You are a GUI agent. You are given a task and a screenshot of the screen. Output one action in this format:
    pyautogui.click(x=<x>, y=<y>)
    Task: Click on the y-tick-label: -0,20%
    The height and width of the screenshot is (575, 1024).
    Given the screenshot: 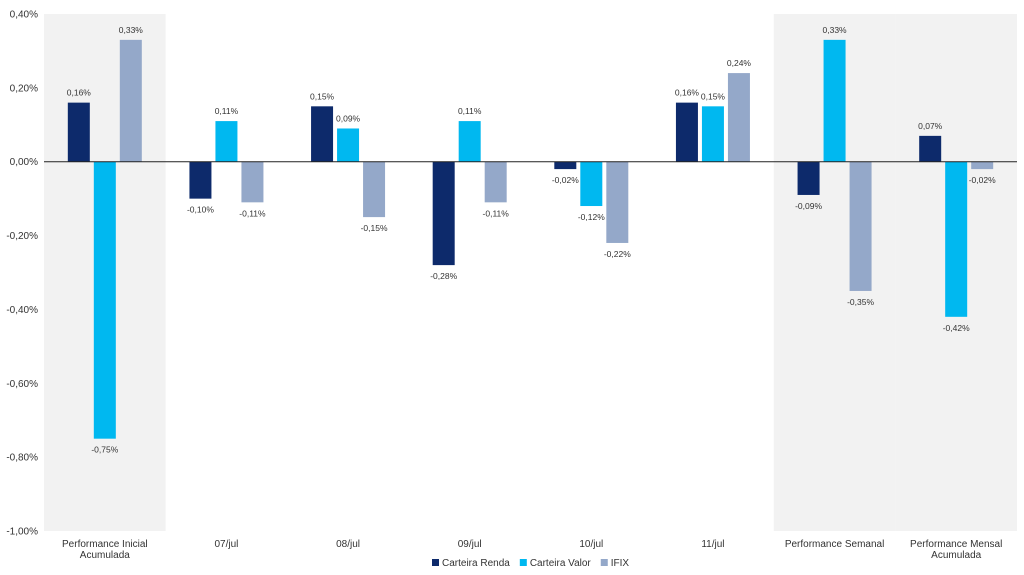 What is the action you would take?
    pyautogui.click(x=22, y=236)
    